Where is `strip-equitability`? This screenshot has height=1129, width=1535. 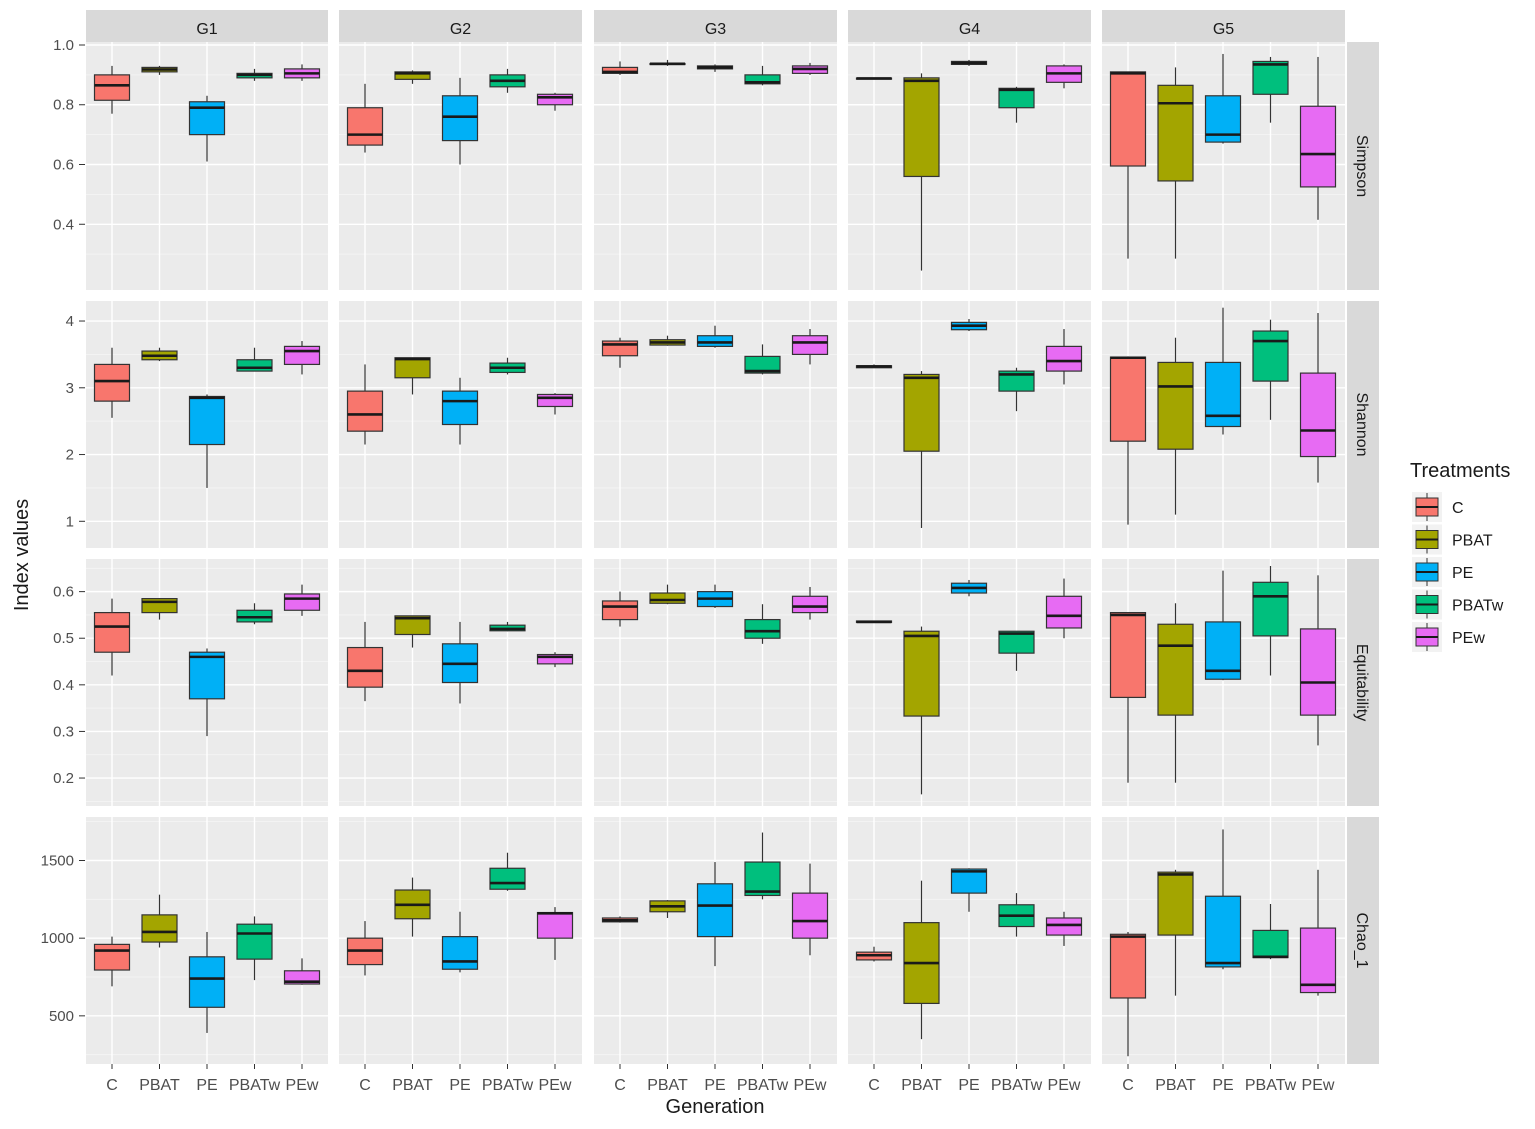
strip-equitability is located at coordinates (1363, 682).